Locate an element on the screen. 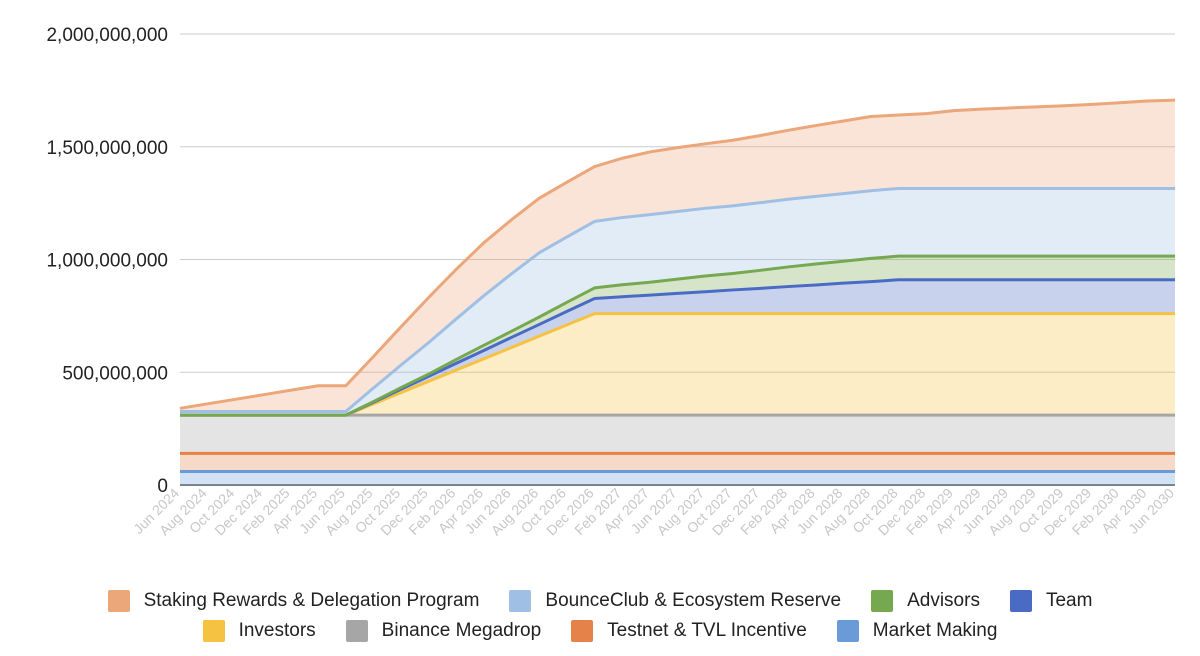  legend-item: BounceClub & Ecosystem Reserve is located at coordinates (675, 601).